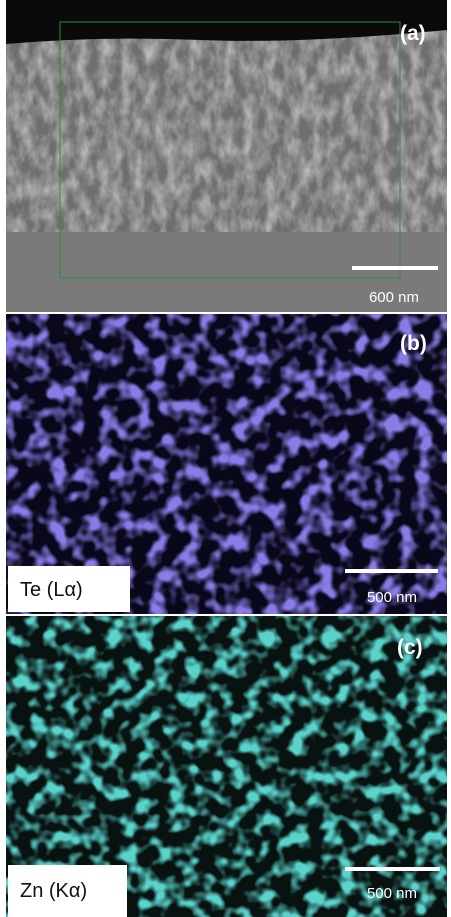  What do you see at coordinates (413, 343) in the screenshot?
I see `panel-label: (b)` at bounding box center [413, 343].